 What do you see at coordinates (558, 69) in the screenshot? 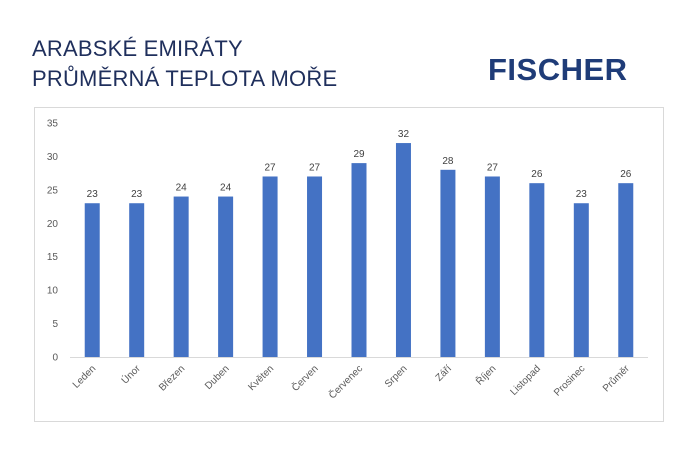
I see `fischer-logo: FISCHER` at bounding box center [558, 69].